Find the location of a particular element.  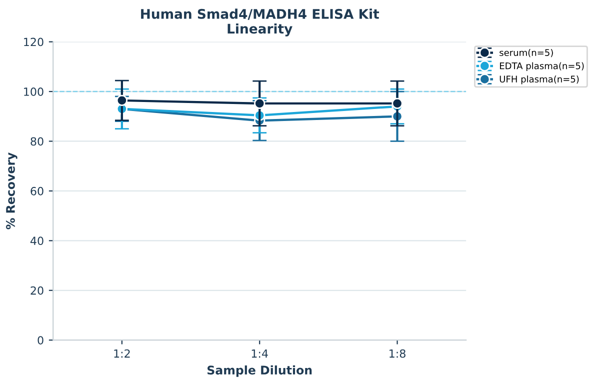

y-tick-label: 40 is located at coordinates (37, 241).